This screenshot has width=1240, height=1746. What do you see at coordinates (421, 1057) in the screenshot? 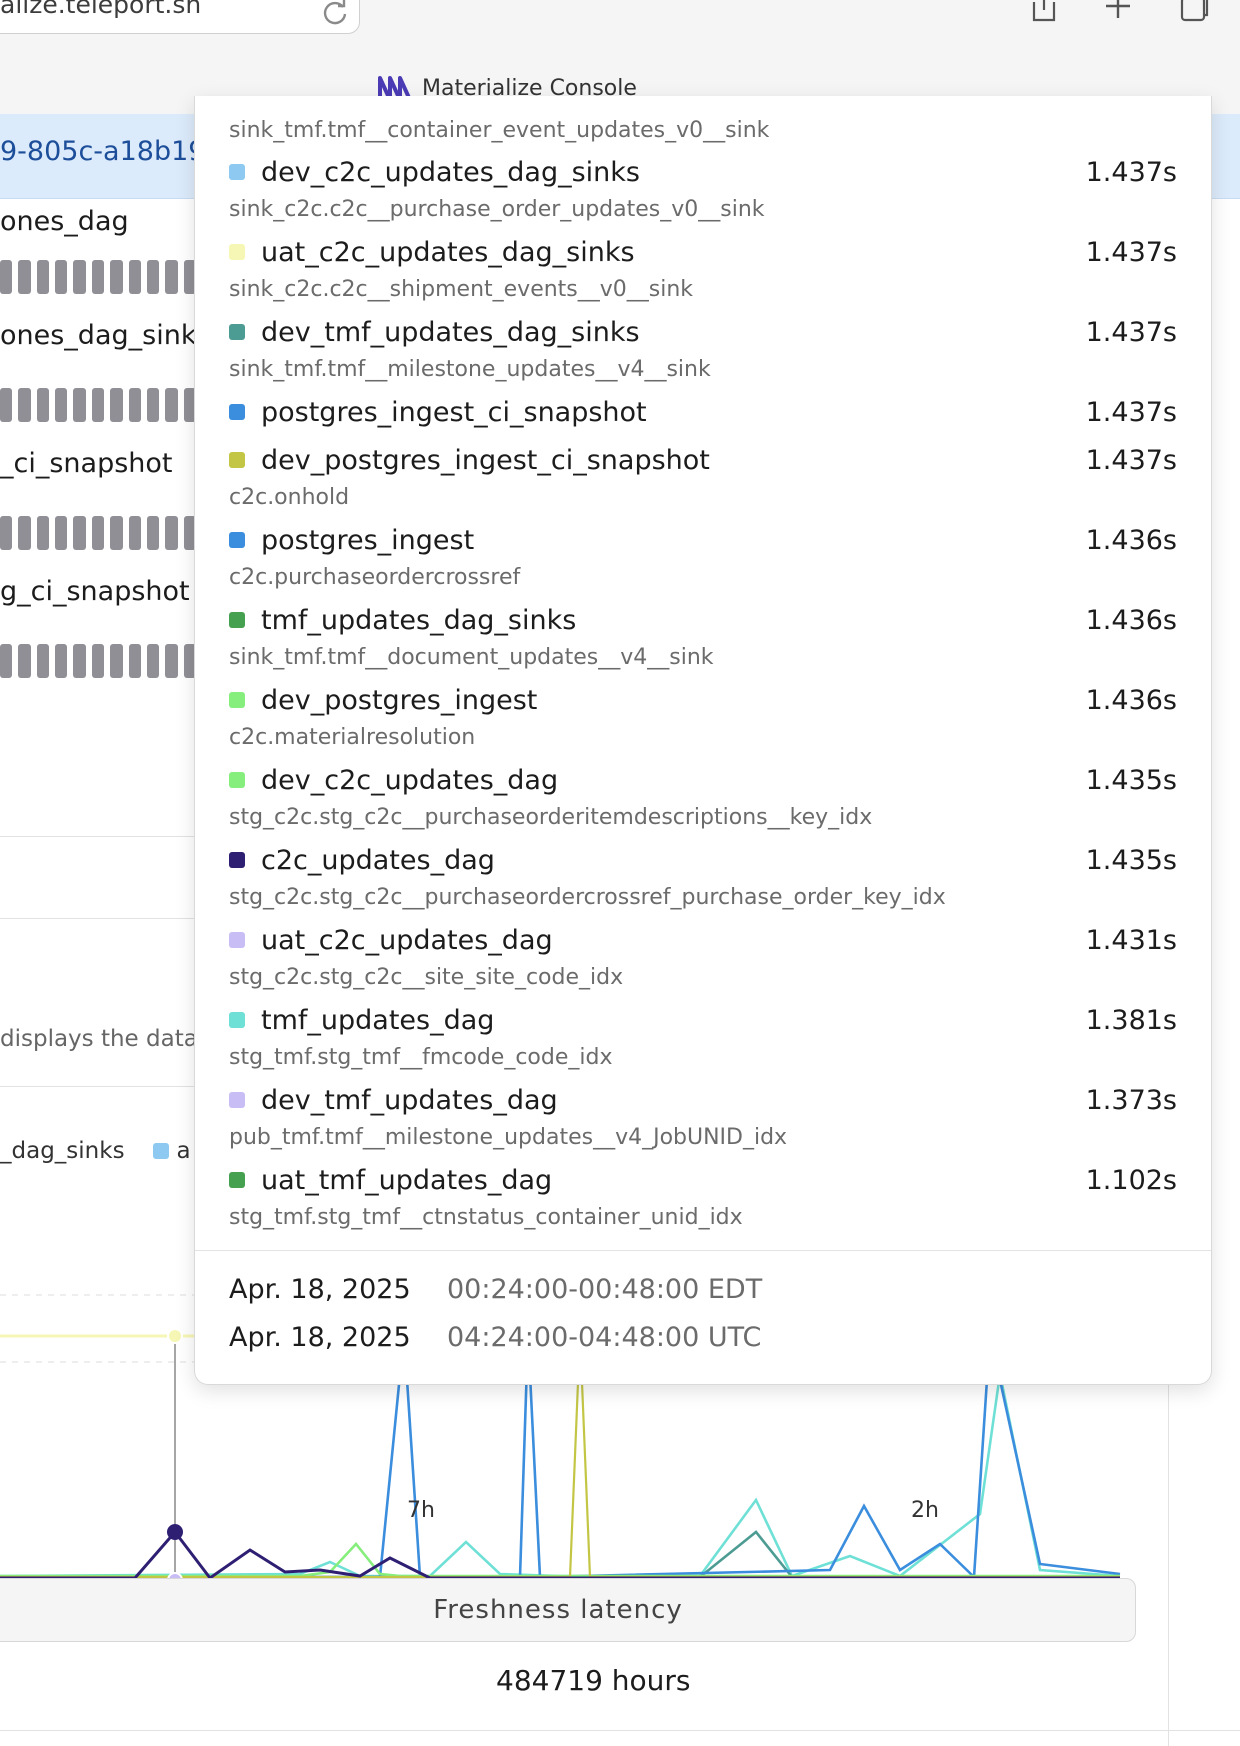
I see `series-object-name: stg_tmf.stg_tmf__fmcode_code_idx` at bounding box center [421, 1057].